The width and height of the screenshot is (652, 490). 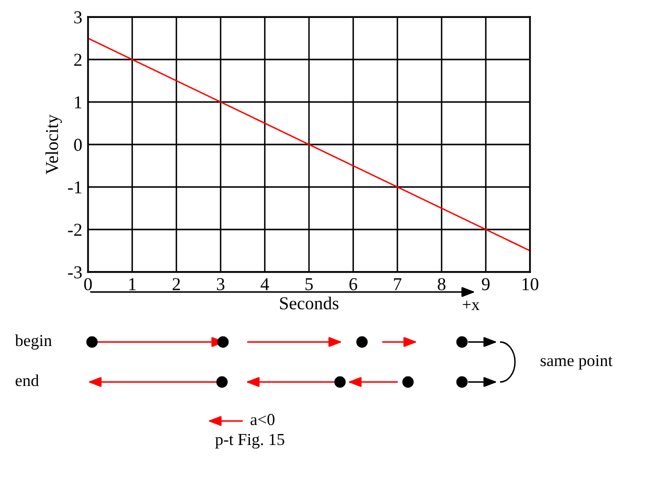 I want to click on text: p-t Fig. 15, so click(x=249, y=441).